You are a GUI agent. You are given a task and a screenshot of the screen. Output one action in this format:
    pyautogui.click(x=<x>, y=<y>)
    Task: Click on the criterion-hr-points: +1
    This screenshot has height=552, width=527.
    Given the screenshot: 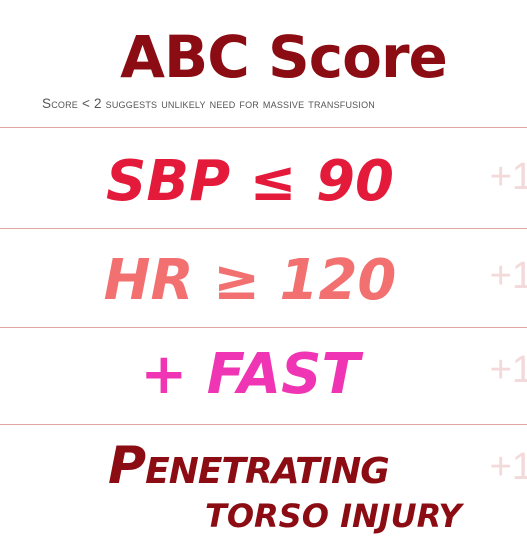 What is the action you would take?
    pyautogui.click(x=508, y=276)
    